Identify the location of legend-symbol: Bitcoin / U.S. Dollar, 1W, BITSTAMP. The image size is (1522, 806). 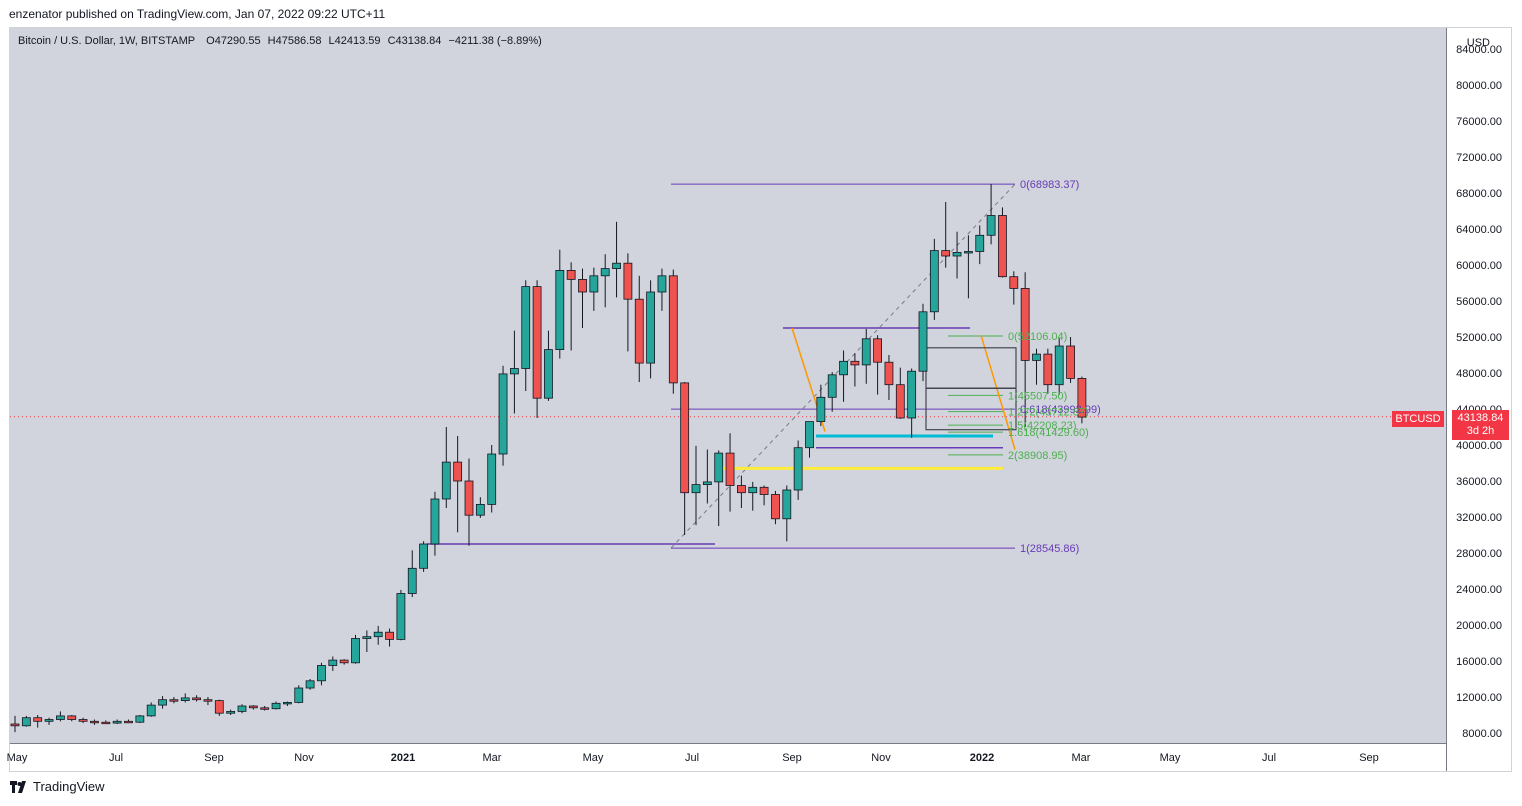
(107, 41).